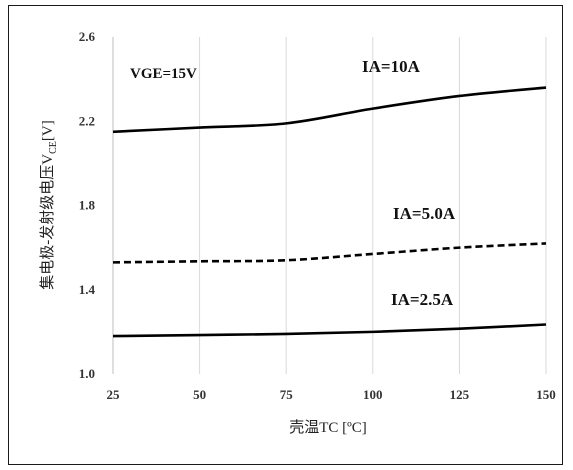 The height and width of the screenshot is (470, 573). I want to click on y-tick-label: 2.2, so click(87, 120).